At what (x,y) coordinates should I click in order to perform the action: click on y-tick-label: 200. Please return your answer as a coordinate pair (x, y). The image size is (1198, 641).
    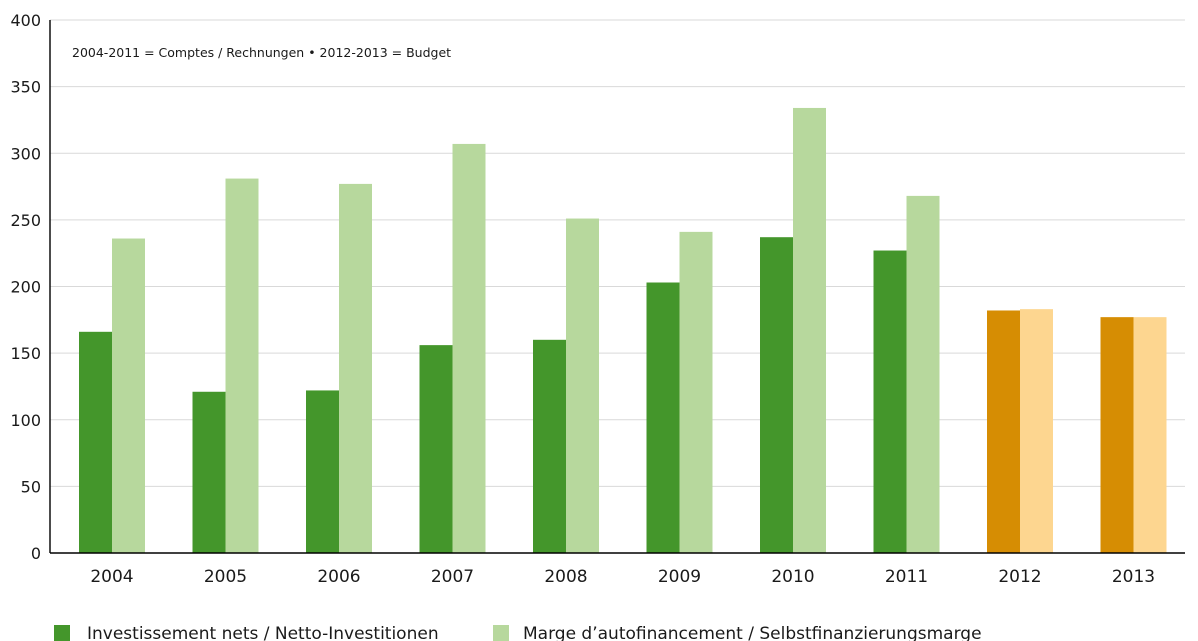
    Looking at the image, I should click on (25, 287).